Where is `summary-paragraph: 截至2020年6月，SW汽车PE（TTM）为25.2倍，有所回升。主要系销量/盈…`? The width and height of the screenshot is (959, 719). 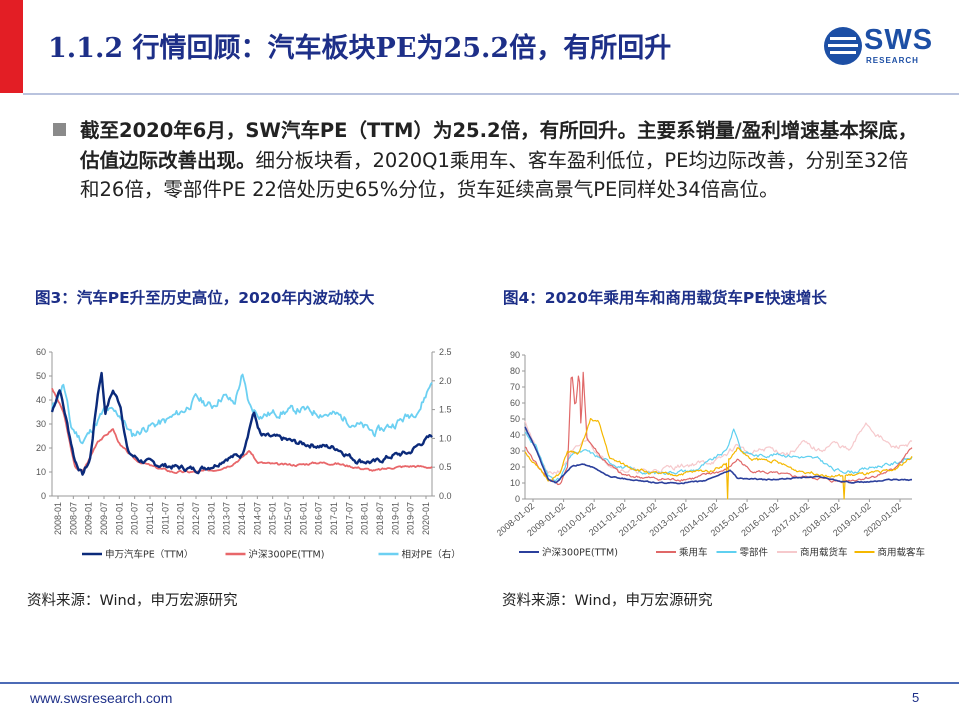
summary-paragraph: 截至2020年6月，SW汽车PE（TTM）为25.2倍，有所回升。主要系销量/盈… is located at coordinates (502, 160).